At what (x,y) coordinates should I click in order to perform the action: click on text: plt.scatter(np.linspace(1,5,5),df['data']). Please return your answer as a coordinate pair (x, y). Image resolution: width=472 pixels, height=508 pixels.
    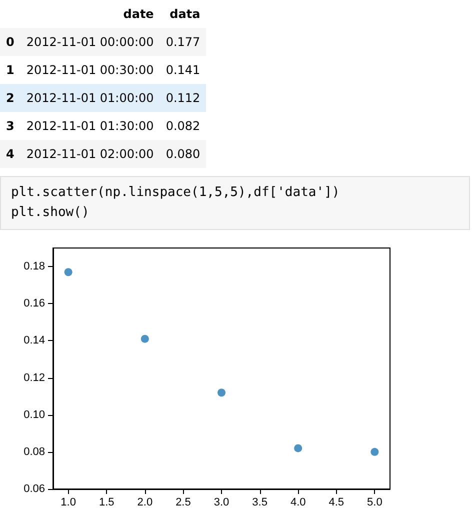
    Looking at the image, I should click on (176, 193).